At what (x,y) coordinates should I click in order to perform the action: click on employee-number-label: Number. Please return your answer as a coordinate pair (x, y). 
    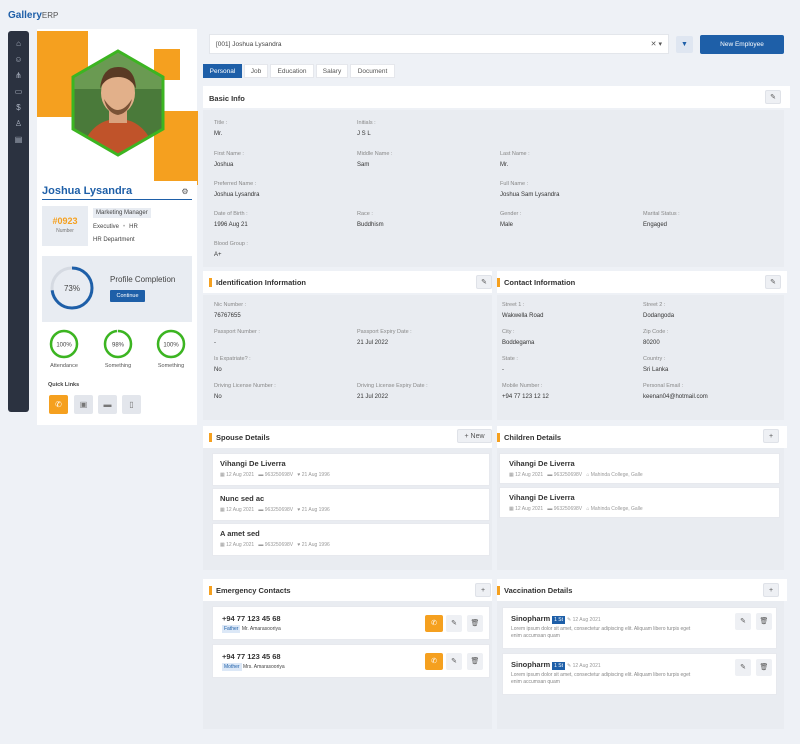
    Looking at the image, I should click on (65, 231).